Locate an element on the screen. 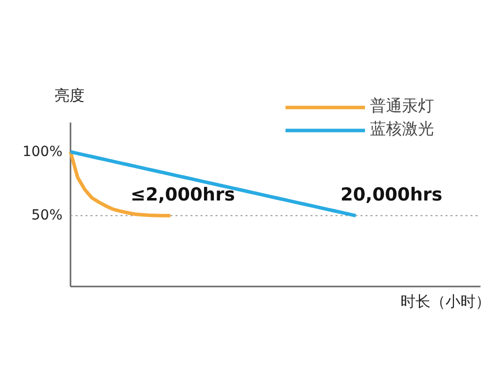 The image size is (500, 375). x-axis-title: 时长（小时） is located at coordinates (445, 301).